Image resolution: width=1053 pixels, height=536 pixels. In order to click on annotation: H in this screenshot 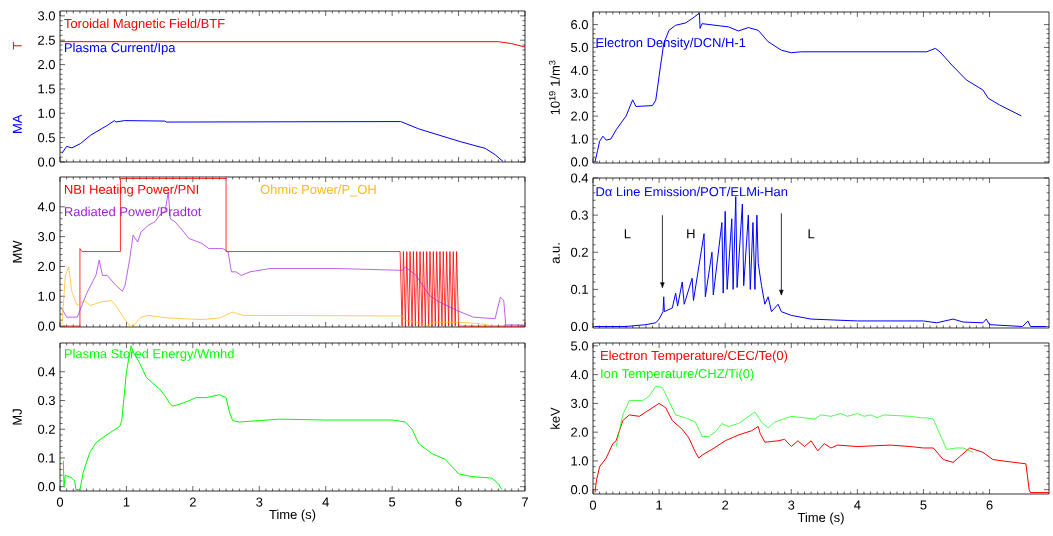, I will do `click(691, 234)`.